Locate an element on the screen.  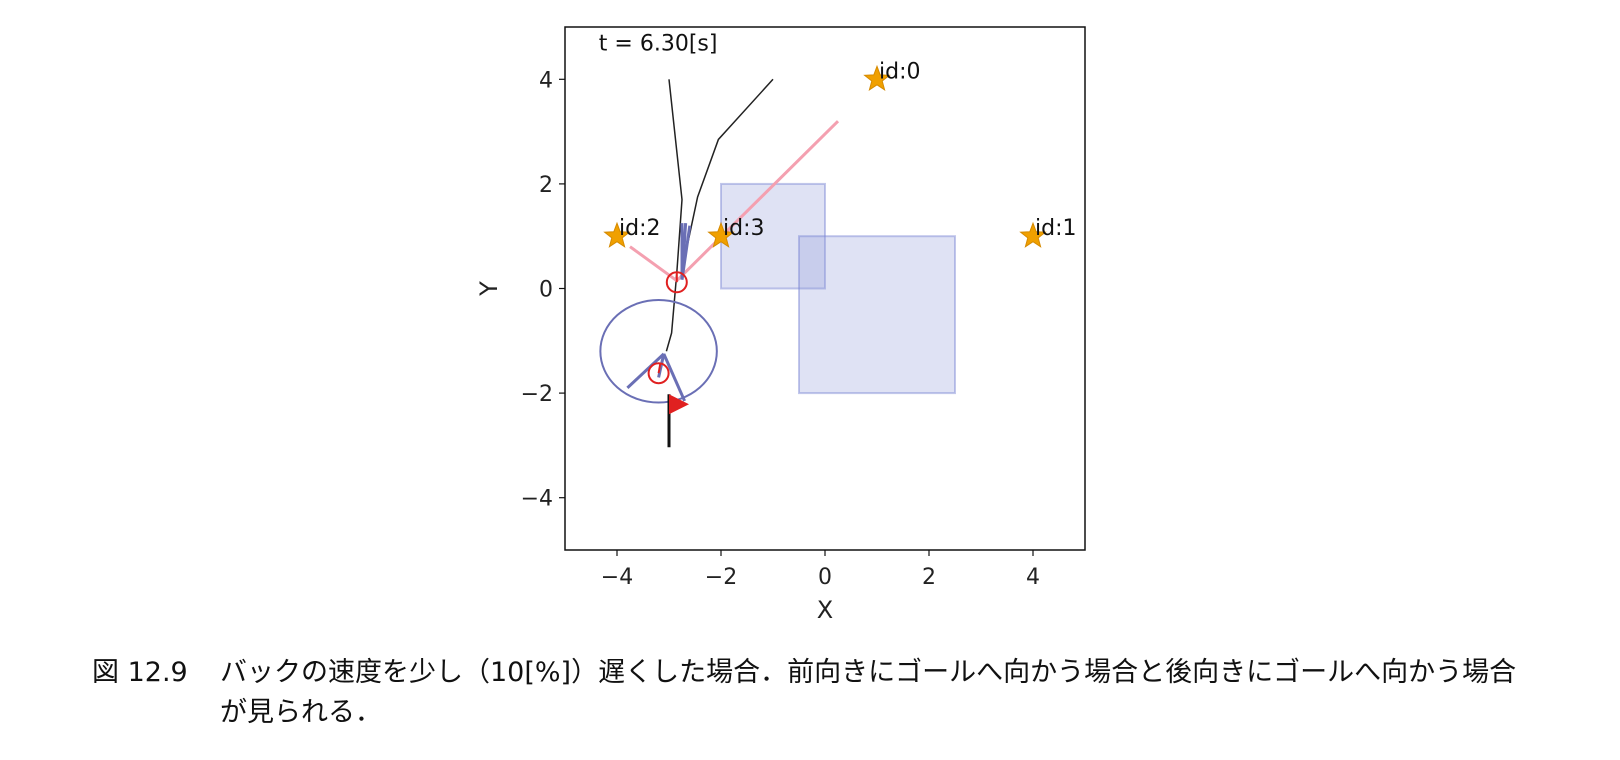
time-text: t = 6.30[s] is located at coordinates (658, 44).